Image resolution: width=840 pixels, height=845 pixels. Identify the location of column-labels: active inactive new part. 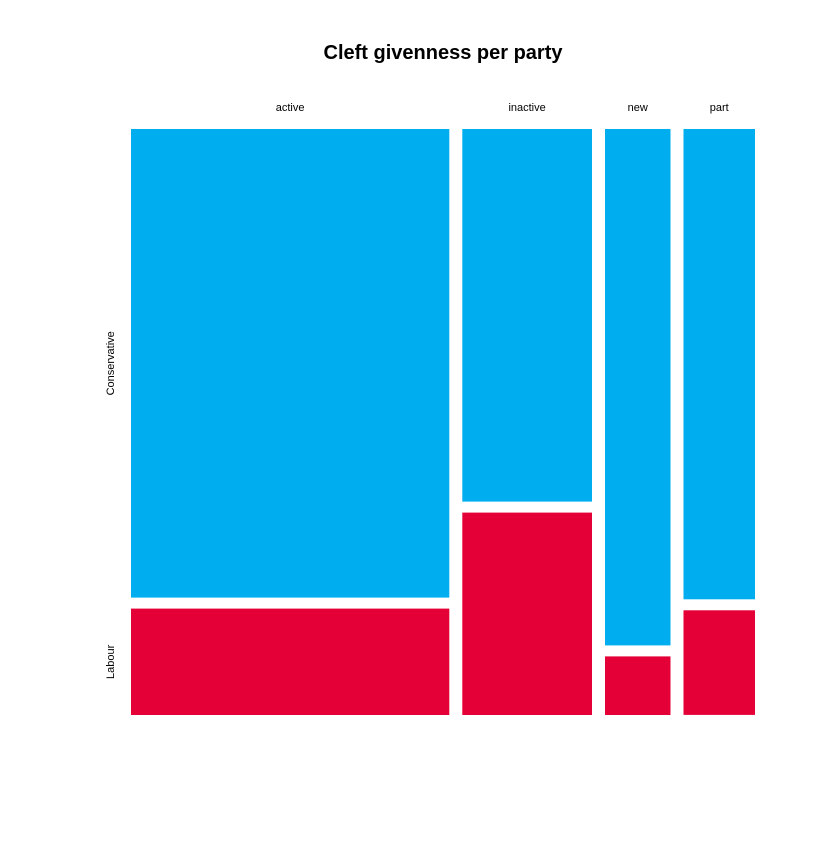
(502, 108).